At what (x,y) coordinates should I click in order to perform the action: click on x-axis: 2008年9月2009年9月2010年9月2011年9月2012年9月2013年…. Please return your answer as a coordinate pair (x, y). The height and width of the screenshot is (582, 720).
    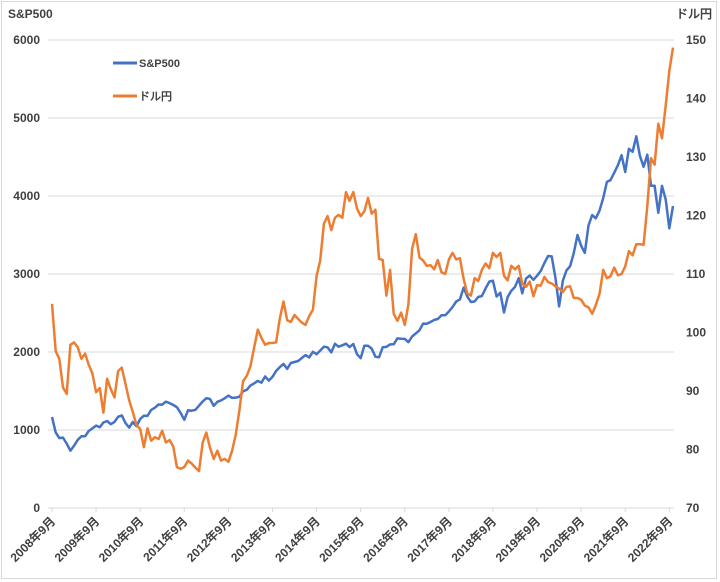
    Looking at the image, I should click on (341, 536).